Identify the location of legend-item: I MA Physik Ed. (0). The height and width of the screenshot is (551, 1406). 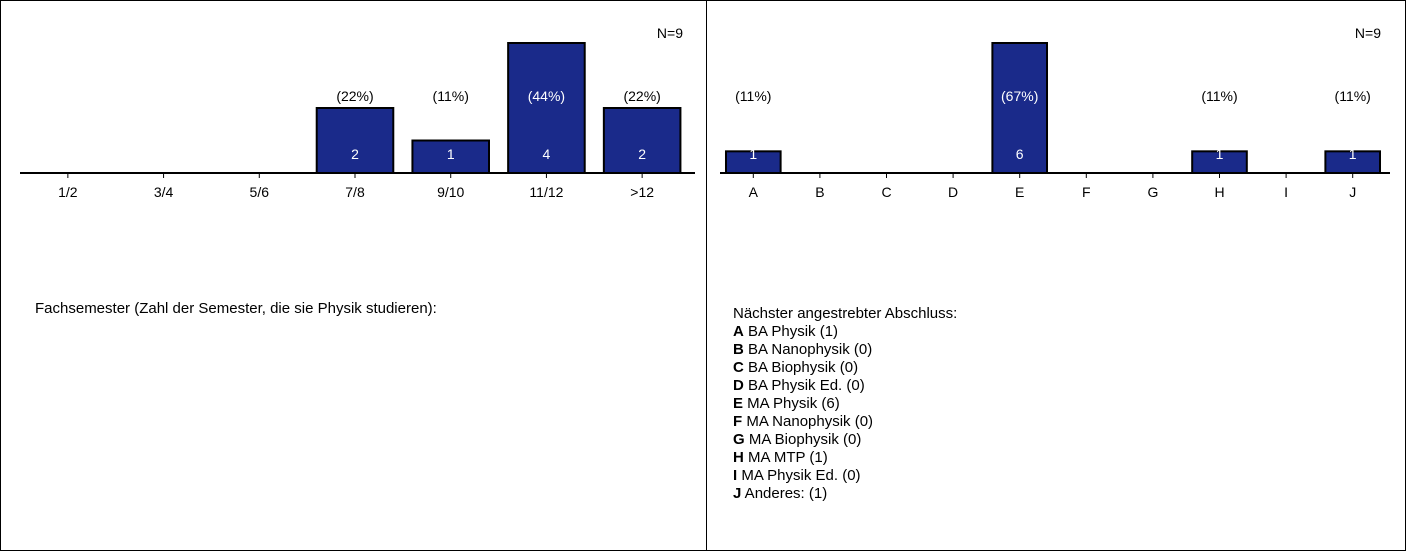
(845, 476).